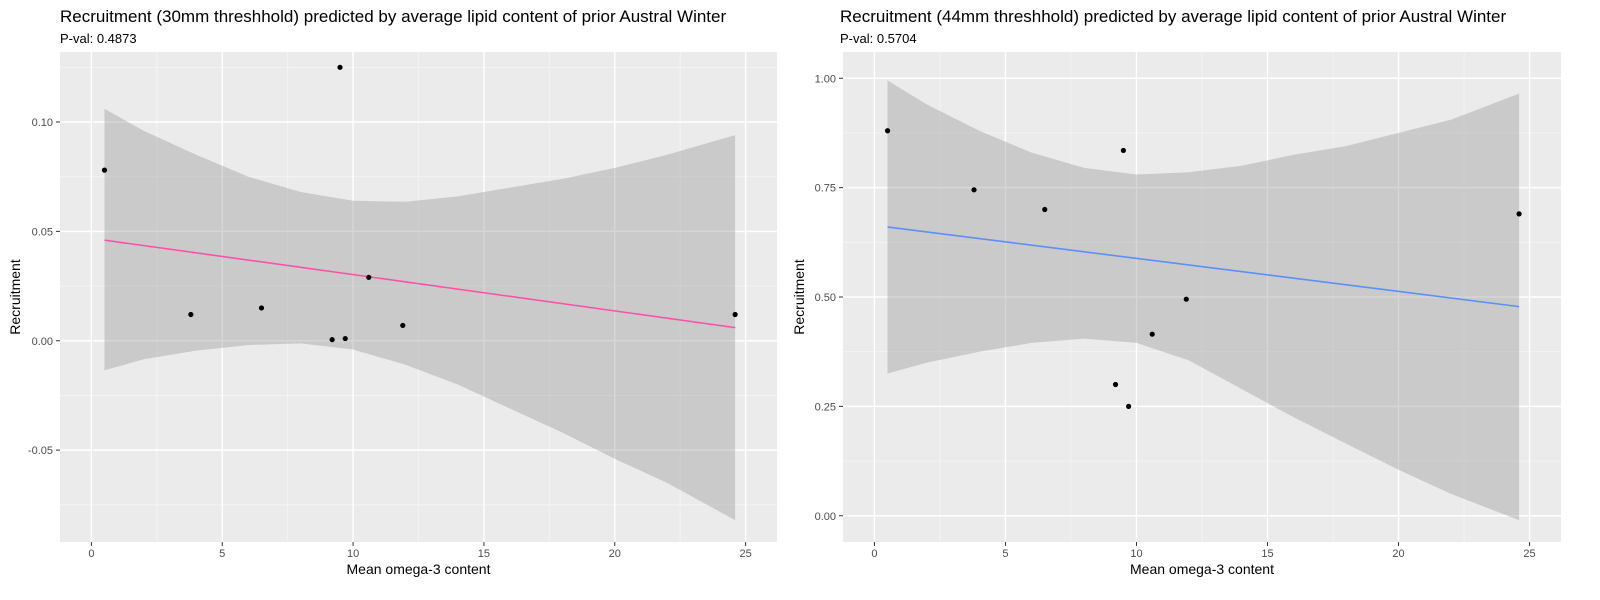 Image resolution: width=1600 pixels, height=600 pixels. What do you see at coordinates (42, 123) in the screenshot?
I see `y-tick-label: 0.10` at bounding box center [42, 123].